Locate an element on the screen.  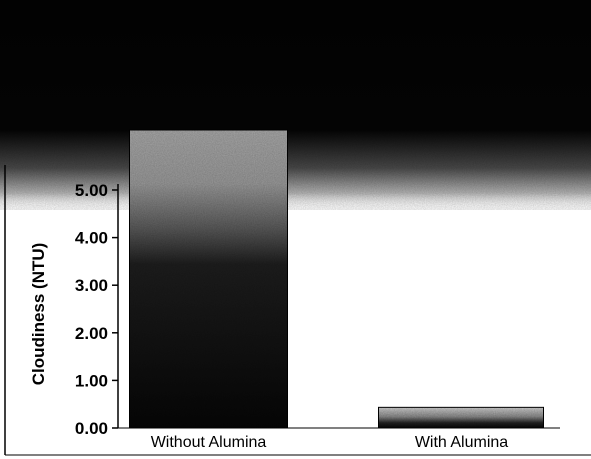
y-tick-label: 2.00 is located at coordinates (91, 333).